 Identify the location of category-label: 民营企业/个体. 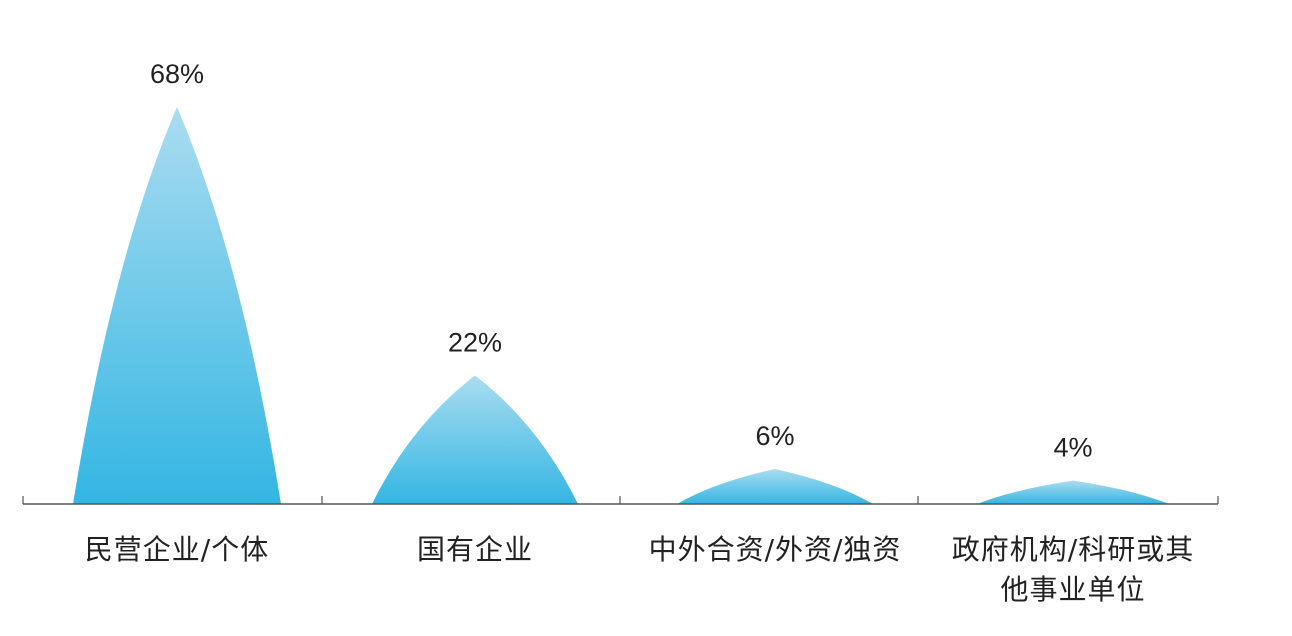
(177, 550).